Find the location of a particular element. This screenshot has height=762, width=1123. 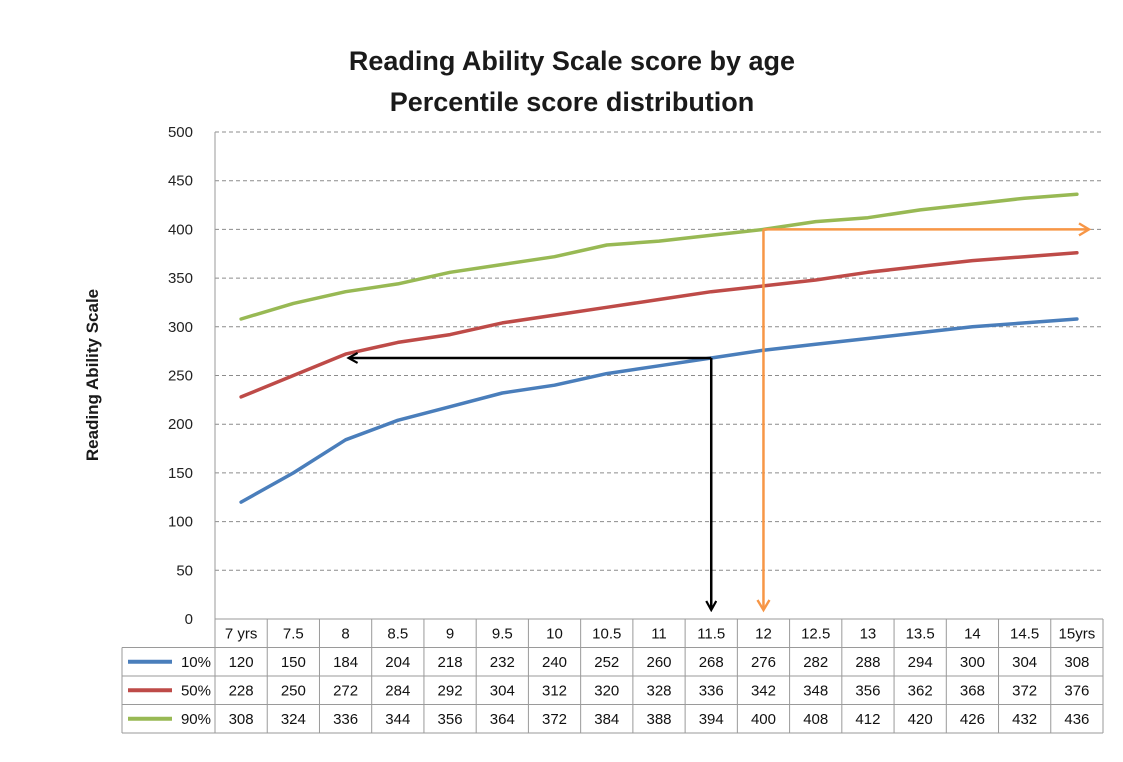

category-label: 8.5 is located at coordinates (397, 633).